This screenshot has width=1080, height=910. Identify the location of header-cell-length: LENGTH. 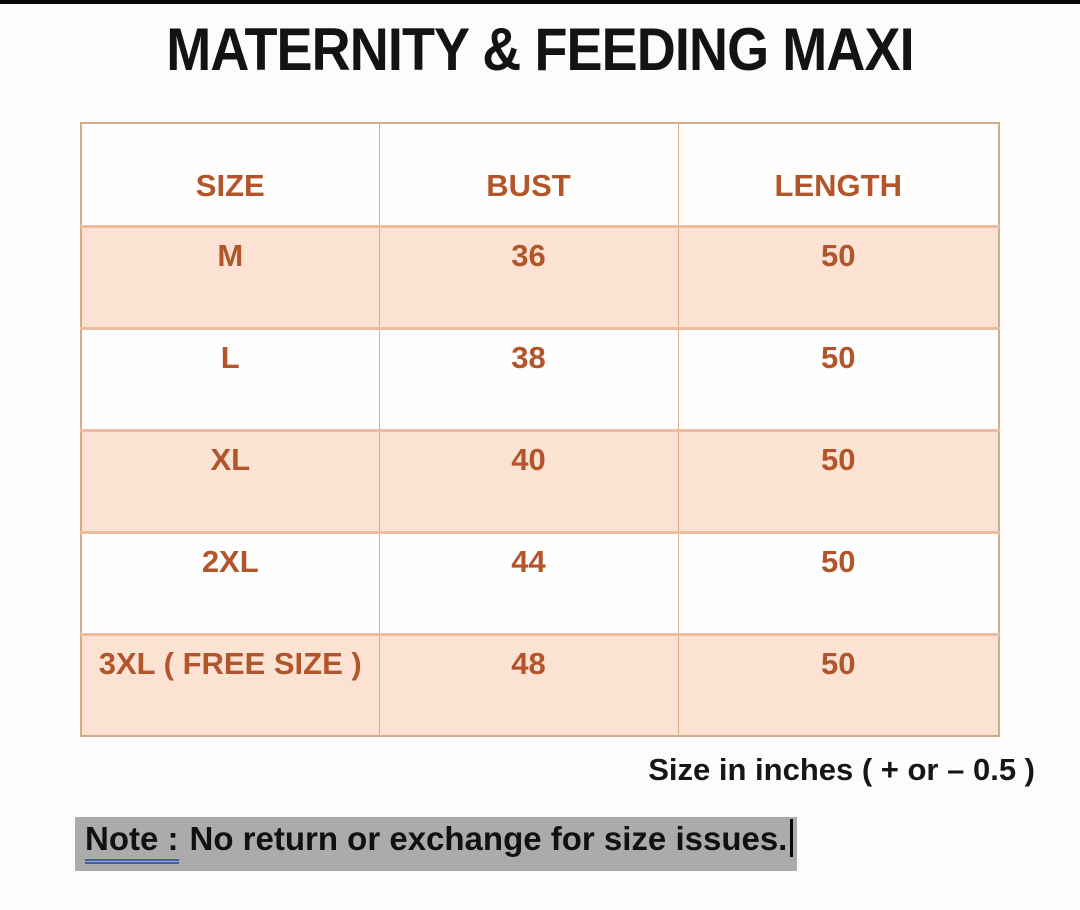
(838, 174).